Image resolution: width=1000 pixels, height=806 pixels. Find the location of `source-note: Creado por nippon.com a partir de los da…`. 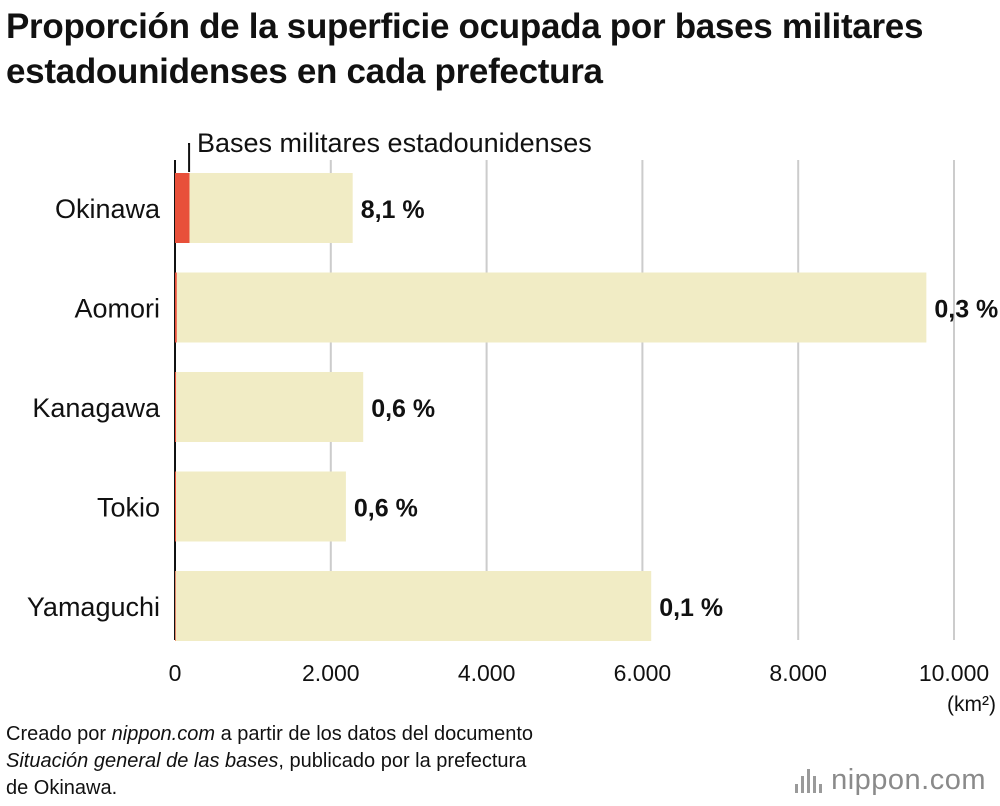

source-note: Creado por nippon.com a partir de los da… is located at coordinates (356, 761).